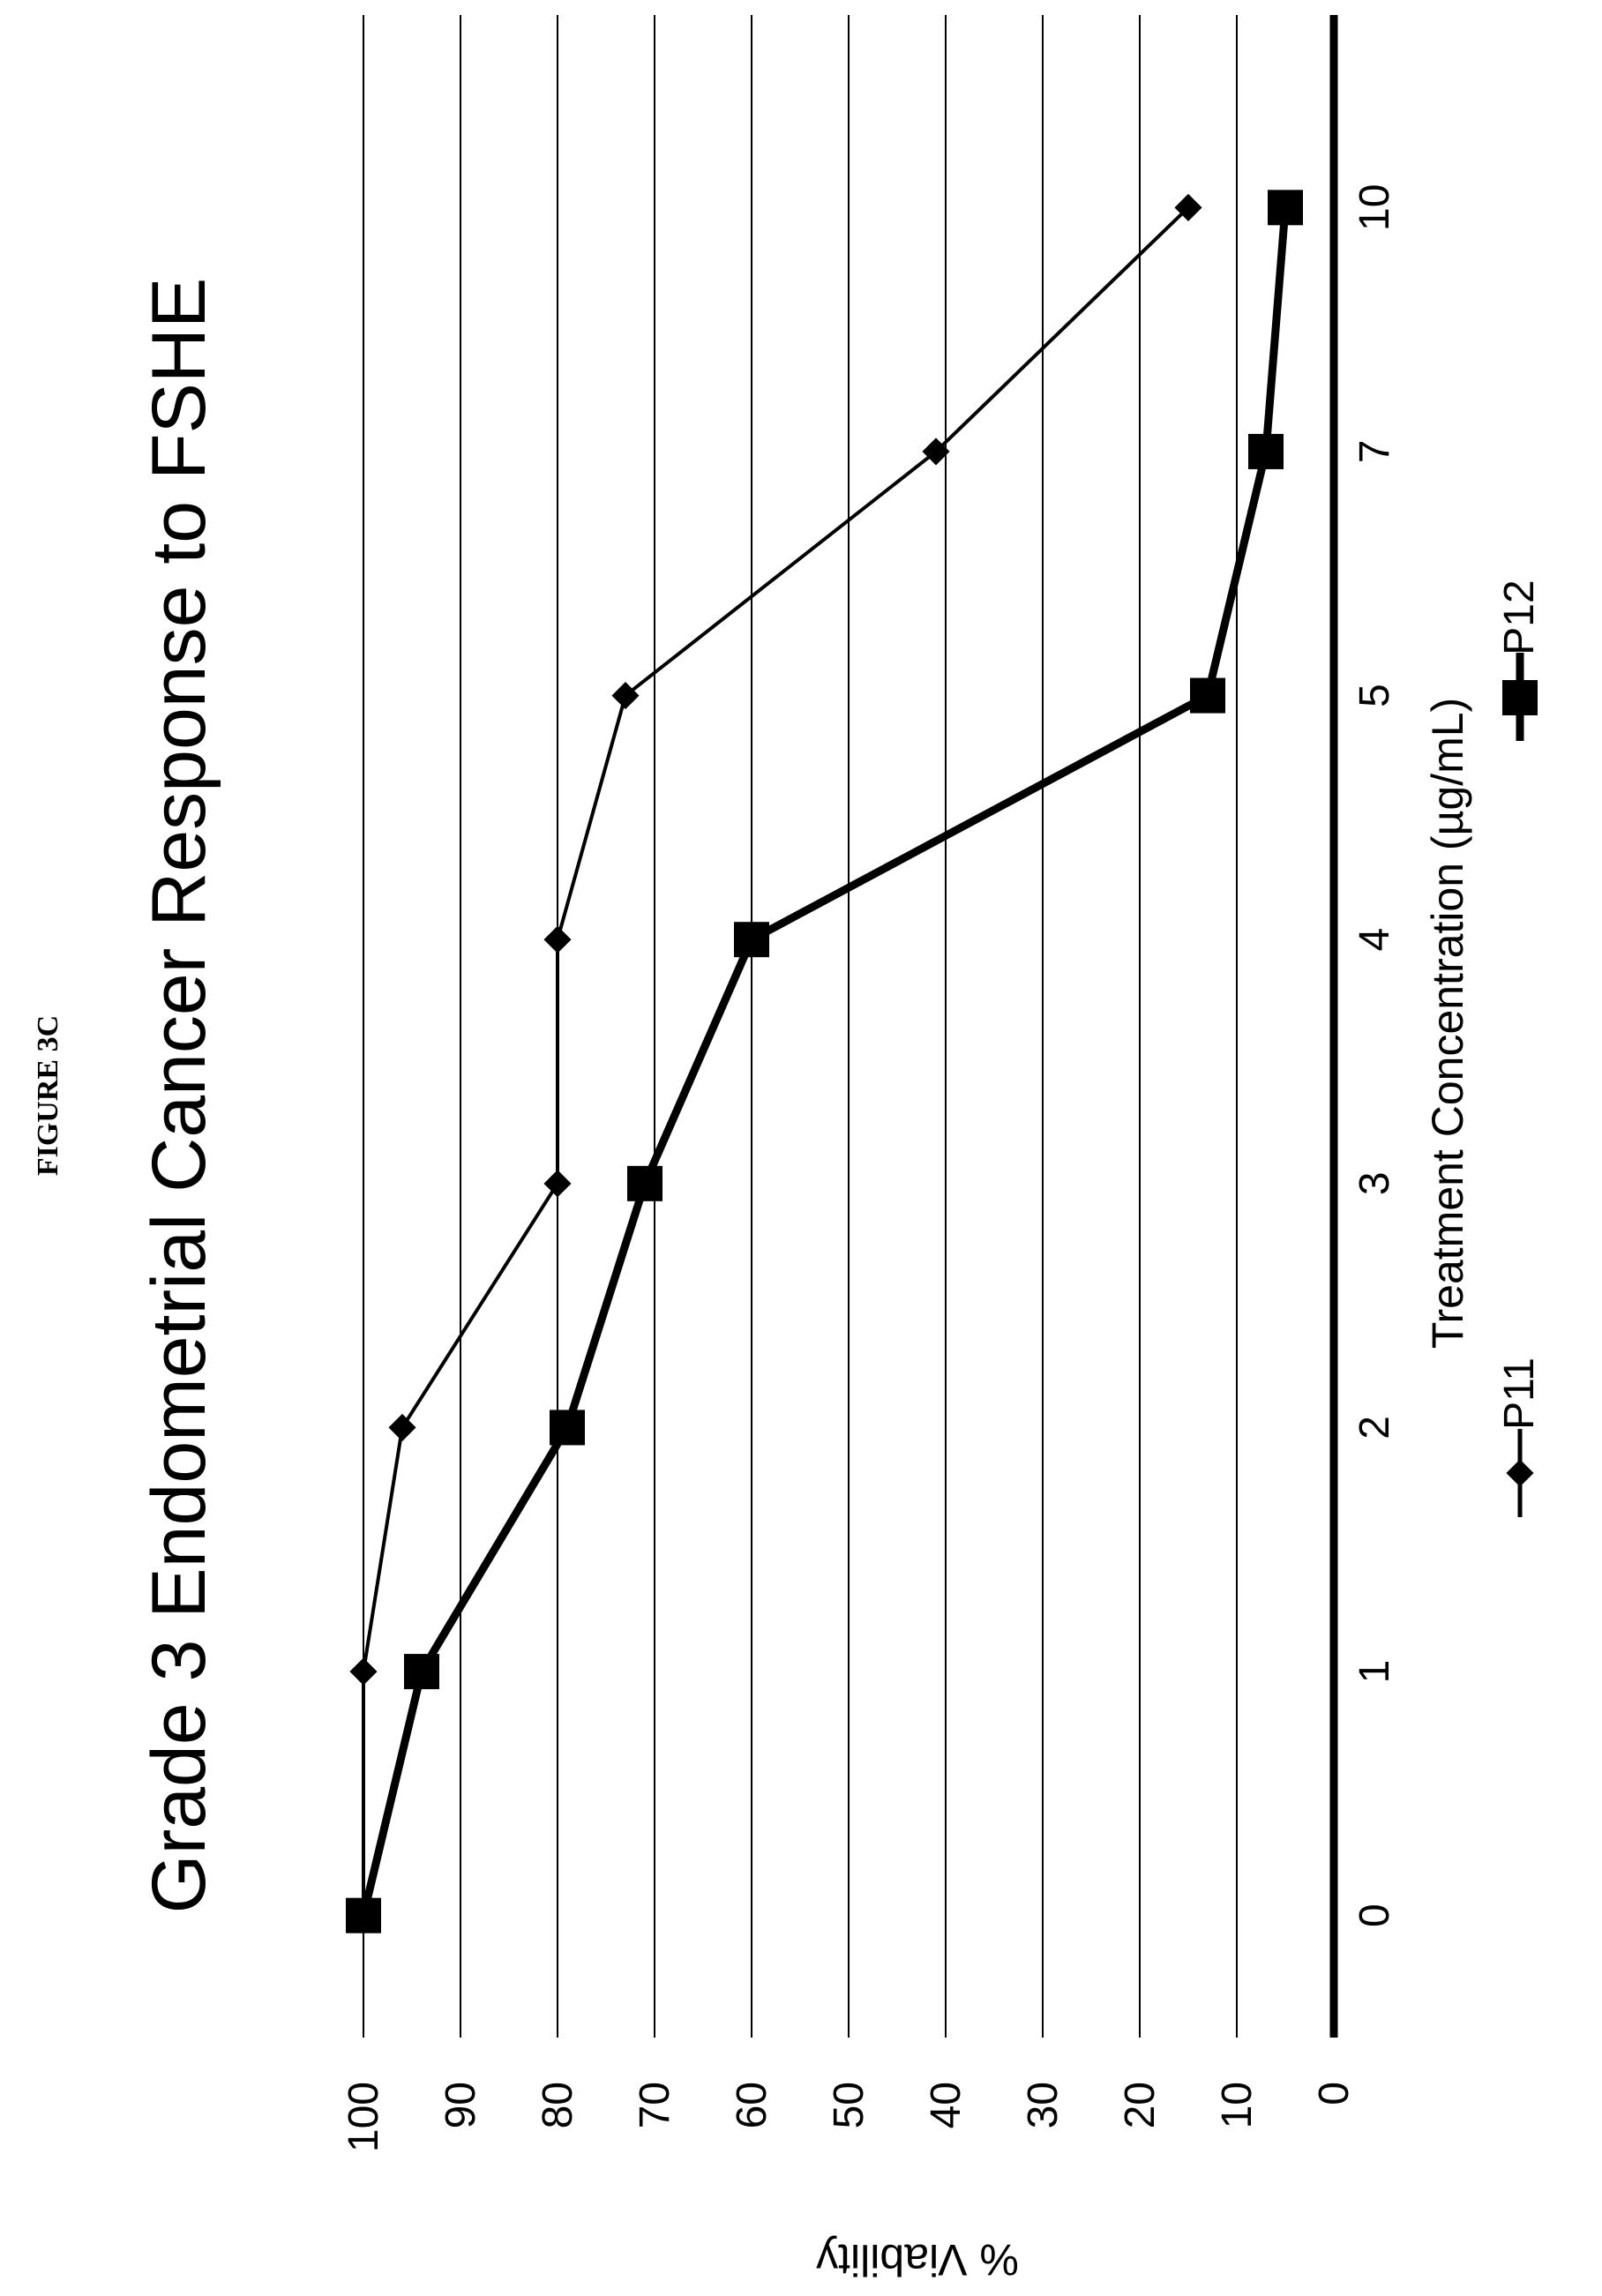  Describe the element at coordinates (1520, 1048) in the screenshot. I see `legend: P11 P12` at that location.